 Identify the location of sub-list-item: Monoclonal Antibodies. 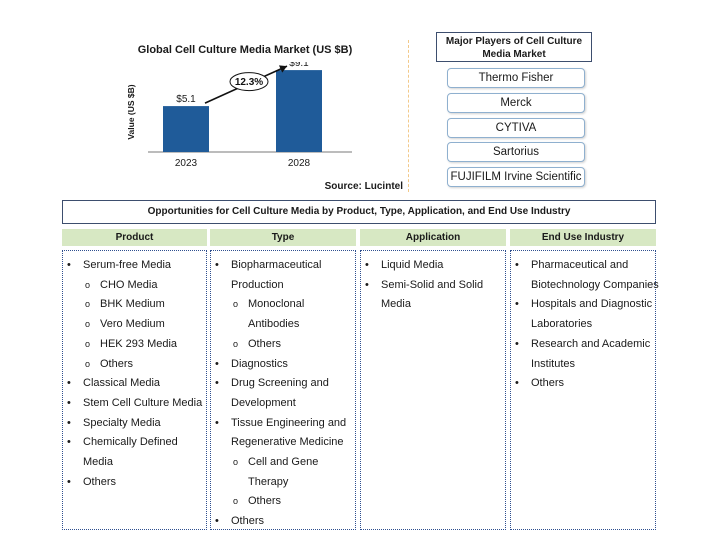
(291, 314).